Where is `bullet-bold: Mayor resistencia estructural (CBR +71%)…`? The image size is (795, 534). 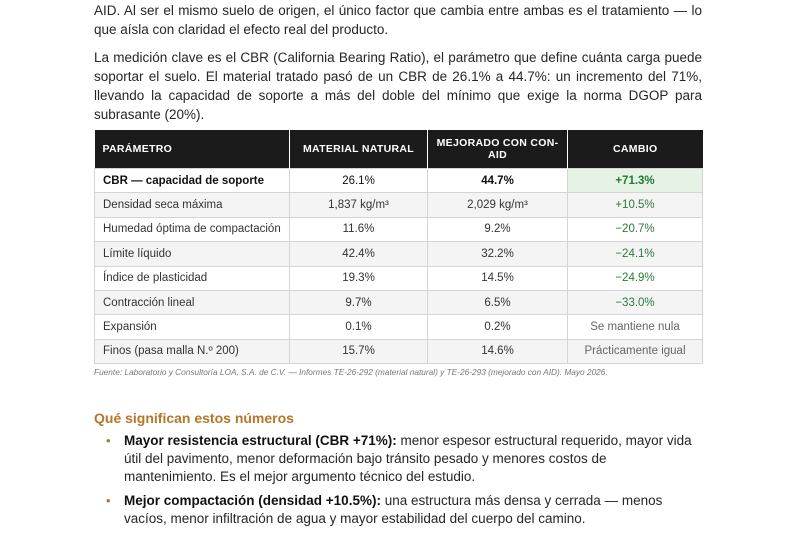 bullet-bold: Mayor resistencia estructural (CBR +71%)… is located at coordinates (260, 440).